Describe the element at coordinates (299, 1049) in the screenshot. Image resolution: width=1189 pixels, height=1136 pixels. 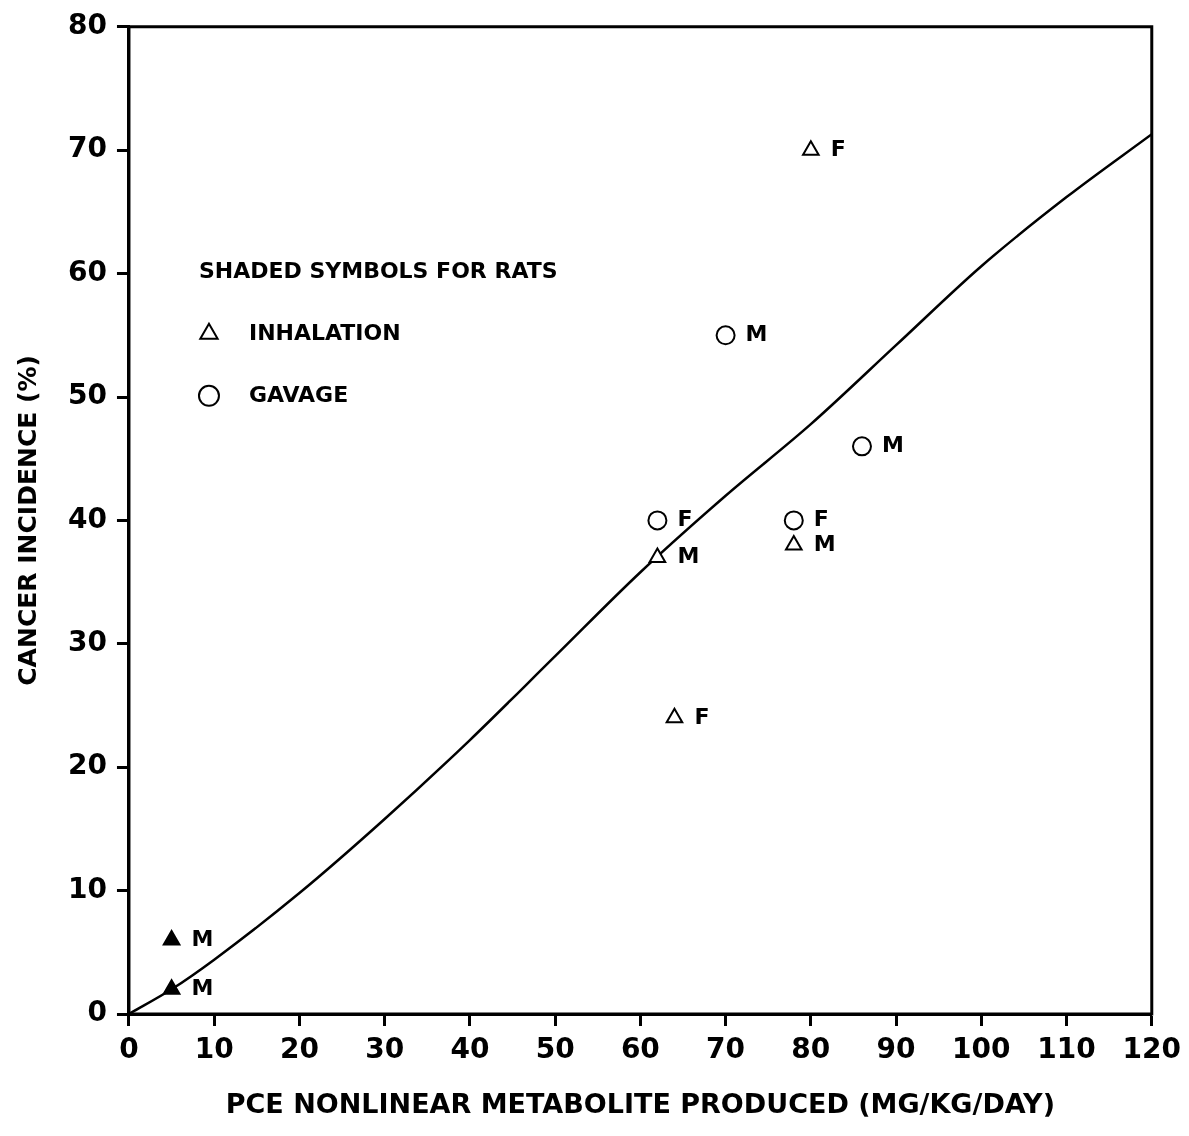
I see `x-tick-label: 20` at that location.